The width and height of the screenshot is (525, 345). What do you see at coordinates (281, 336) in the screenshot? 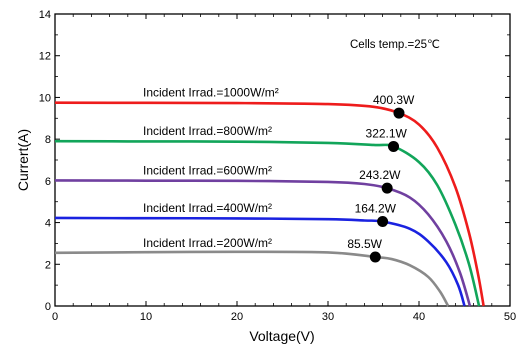
I see `x-axis-title: Voltage(V)` at bounding box center [281, 336].